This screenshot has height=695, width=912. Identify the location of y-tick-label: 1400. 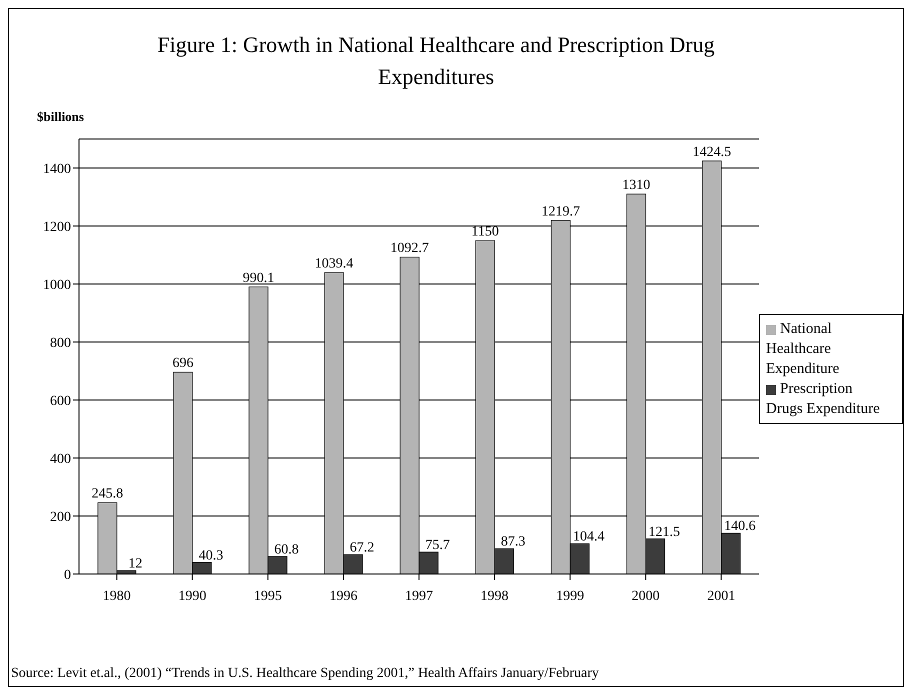
(57, 169).